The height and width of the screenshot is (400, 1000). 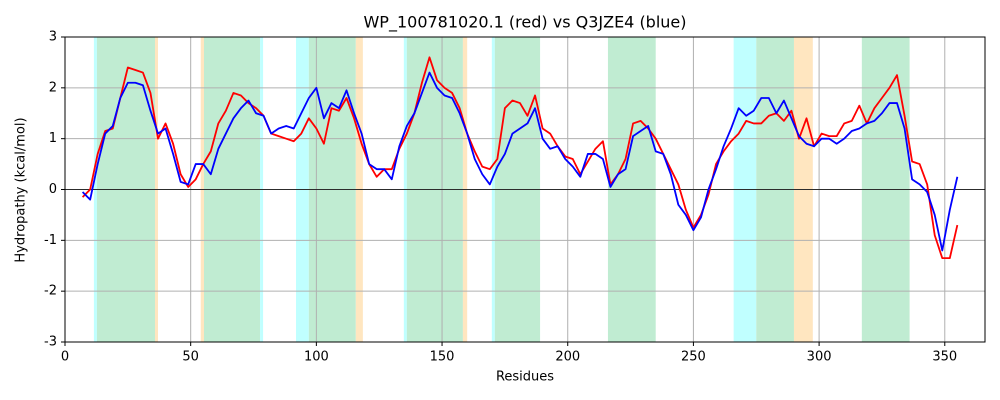 What do you see at coordinates (53, 87) in the screenshot?
I see `y-tick-label: 2` at bounding box center [53, 87].